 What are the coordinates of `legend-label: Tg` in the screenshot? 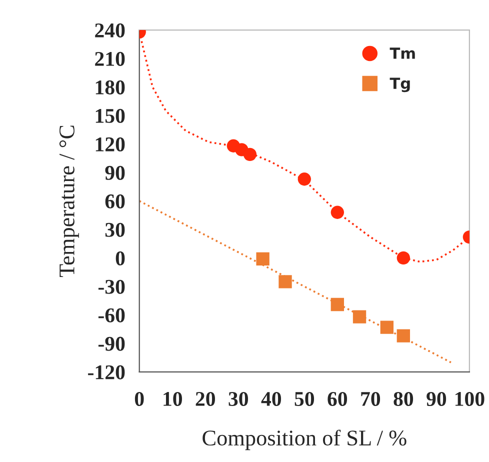 It's located at (400, 85).